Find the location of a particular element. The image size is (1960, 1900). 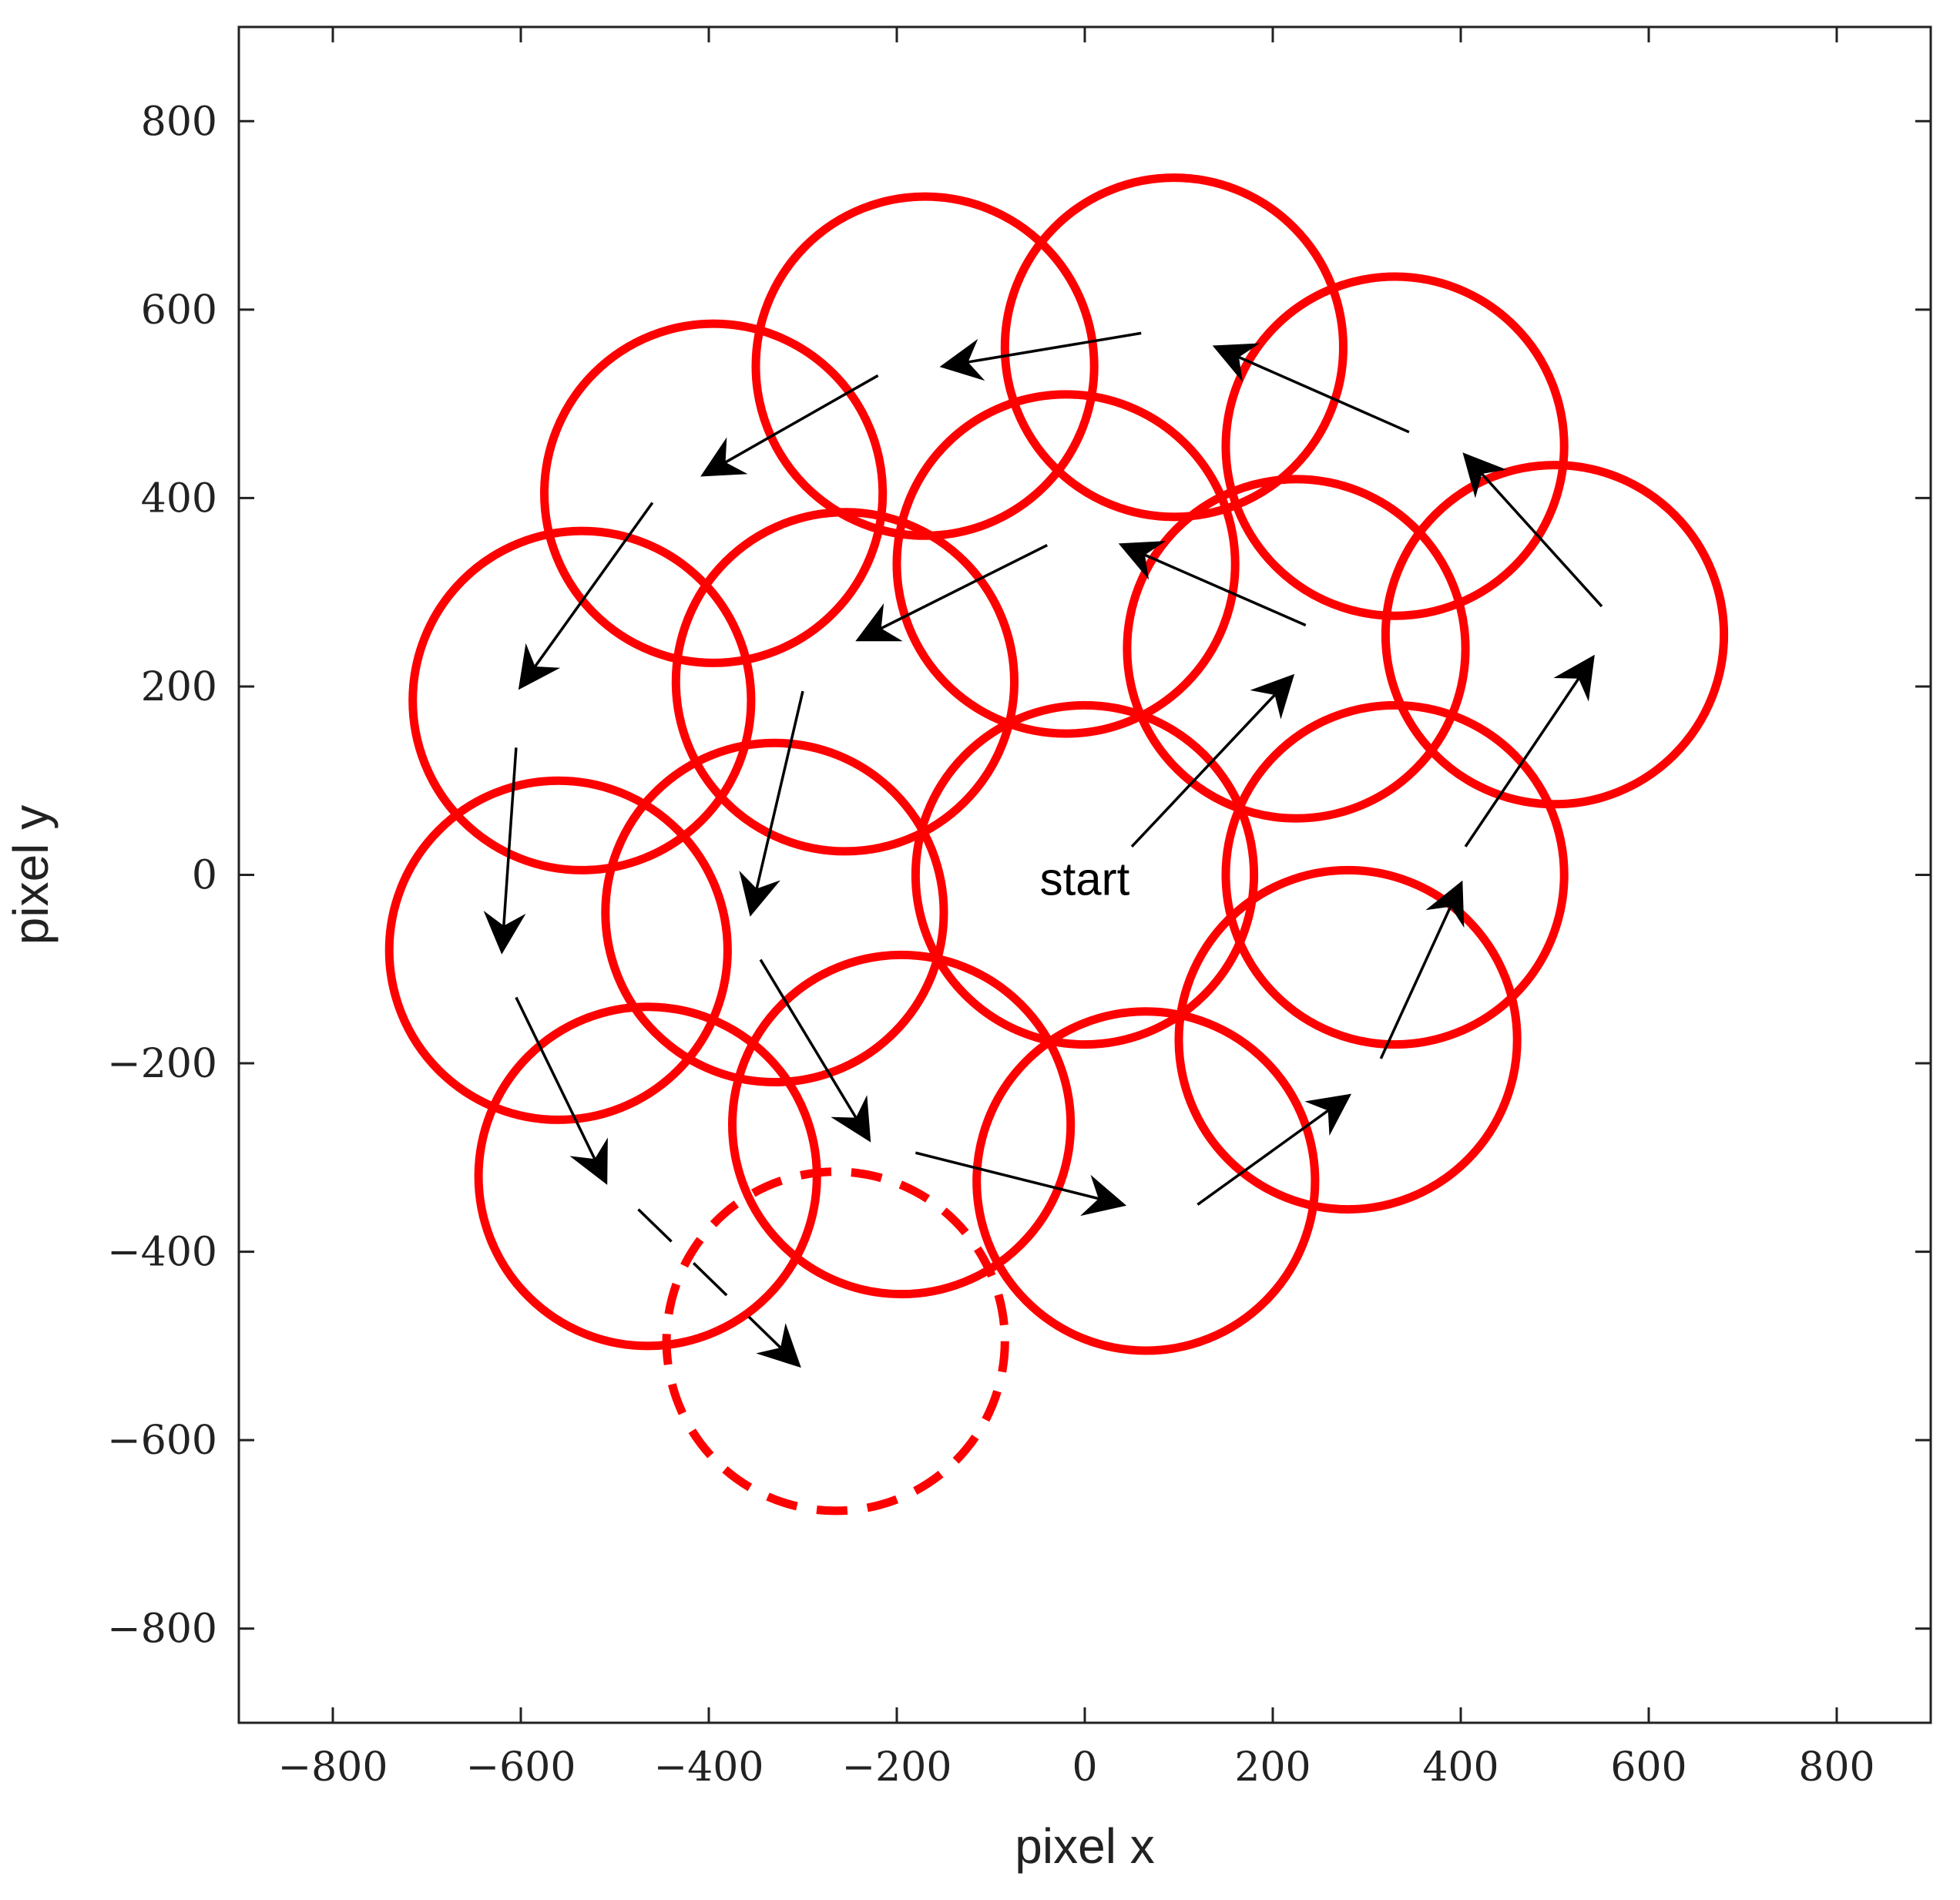

x-tick-label: 400 is located at coordinates (1460, 1767).